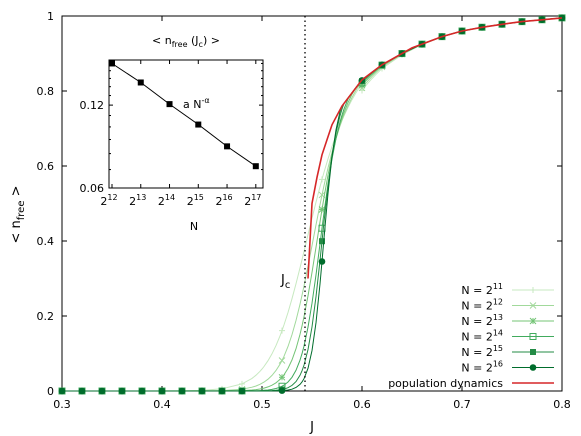 This screenshot has height=436, width=581. Describe the element at coordinates (285, 282) in the screenshot. I see `jc-annotation: Jc` at that location.